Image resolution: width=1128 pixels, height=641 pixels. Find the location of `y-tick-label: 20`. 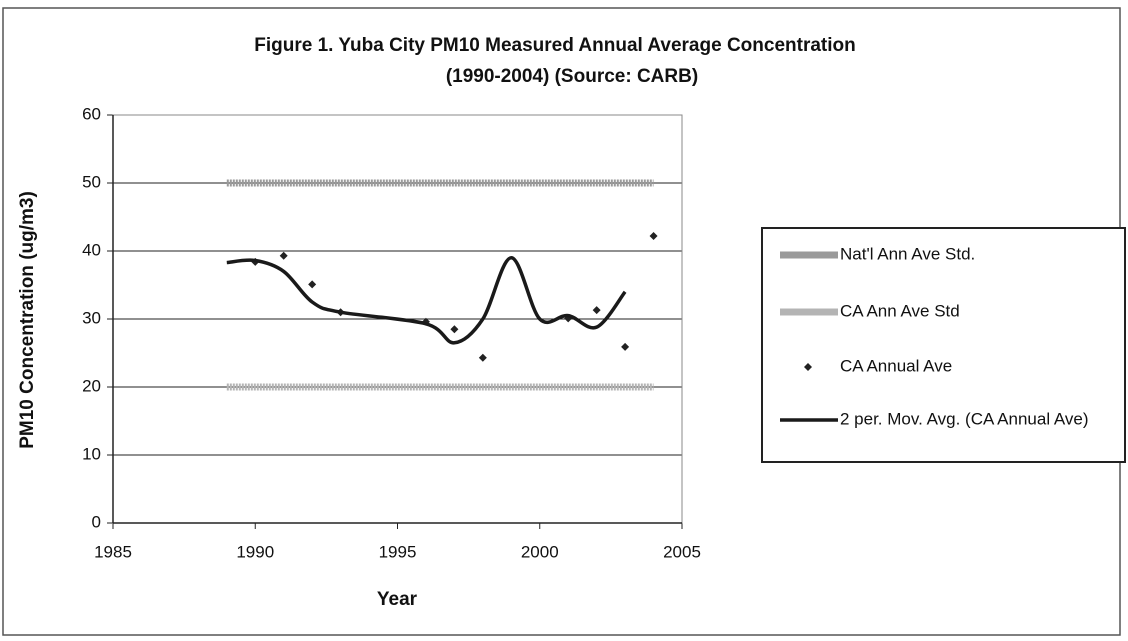

y-tick-label: 20 is located at coordinates (91, 385).